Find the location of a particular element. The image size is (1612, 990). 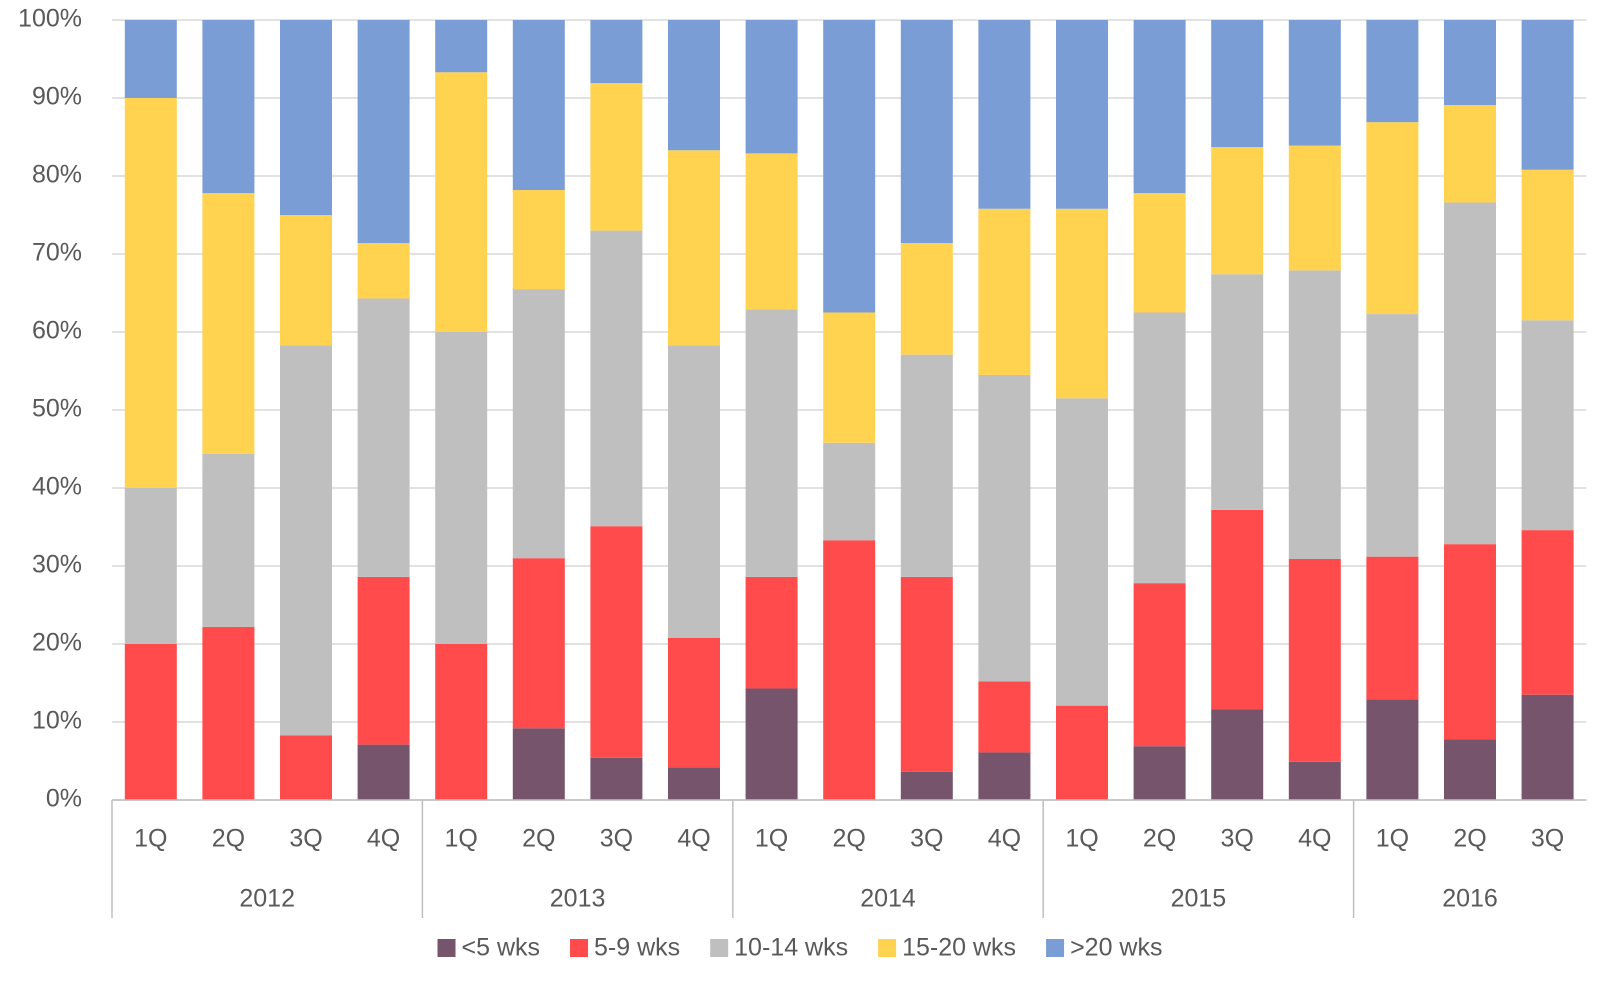

group-label: 2016 is located at coordinates (1470, 899).